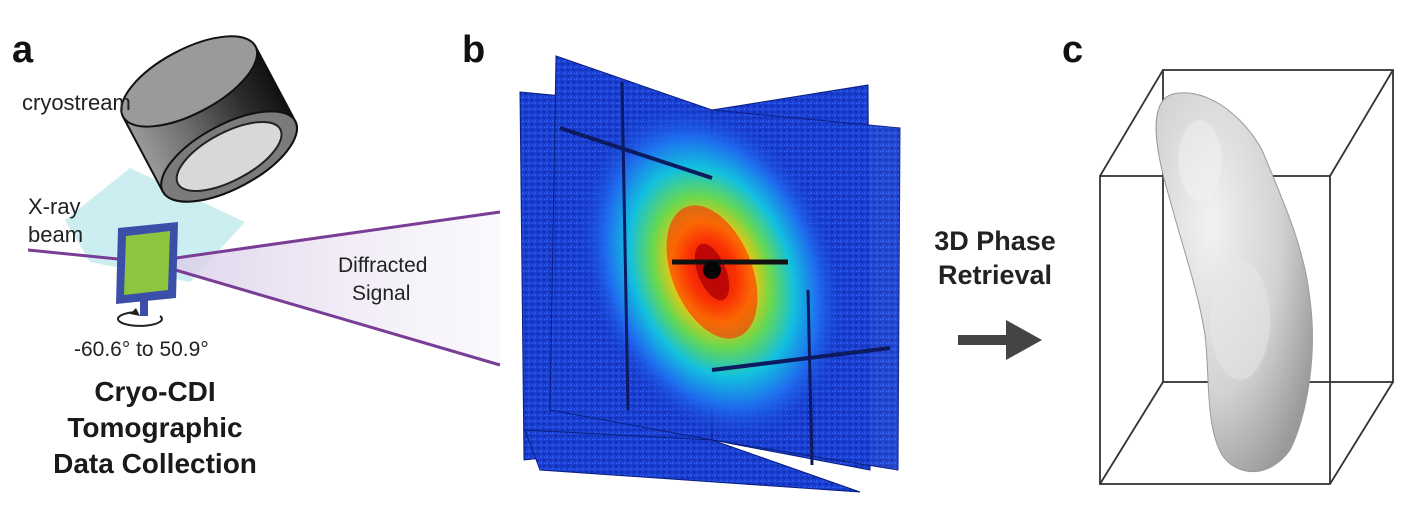 The width and height of the screenshot is (1416, 513). Describe the element at coordinates (995, 241) in the screenshot. I see `step-label-line1: 3D Phase` at that location.